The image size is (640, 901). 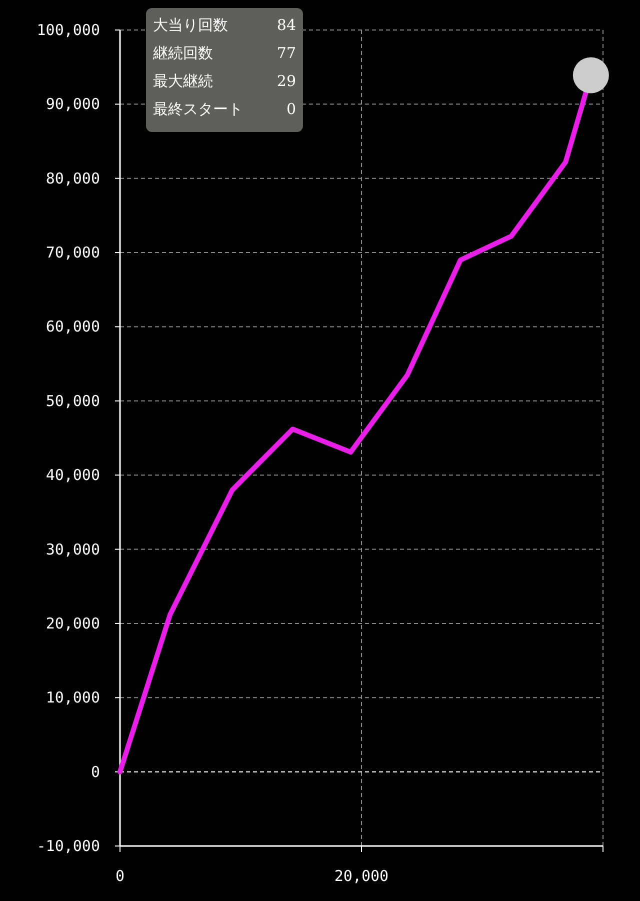 What do you see at coordinates (73, 178) in the screenshot?
I see `y-tick-label: 80,000` at bounding box center [73, 178].